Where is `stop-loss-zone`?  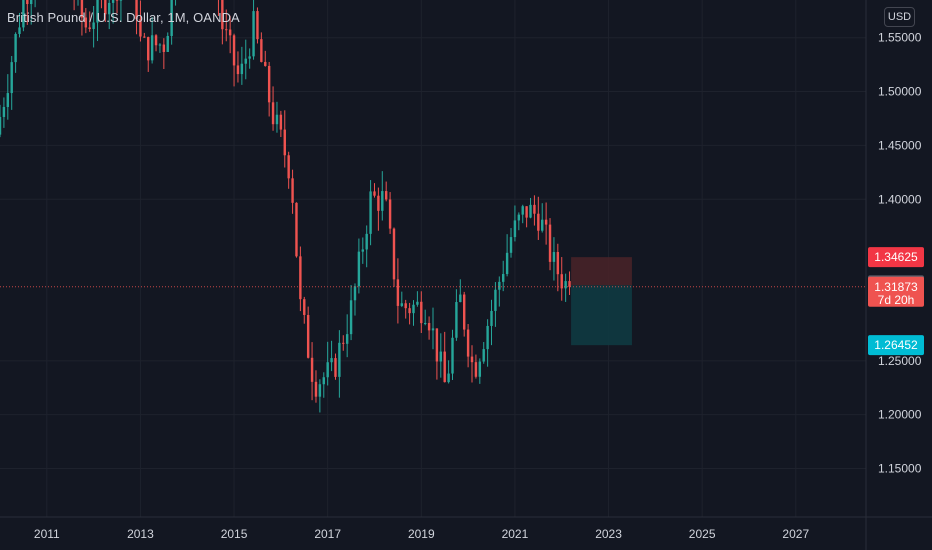 stop-loss-zone is located at coordinates (601, 271).